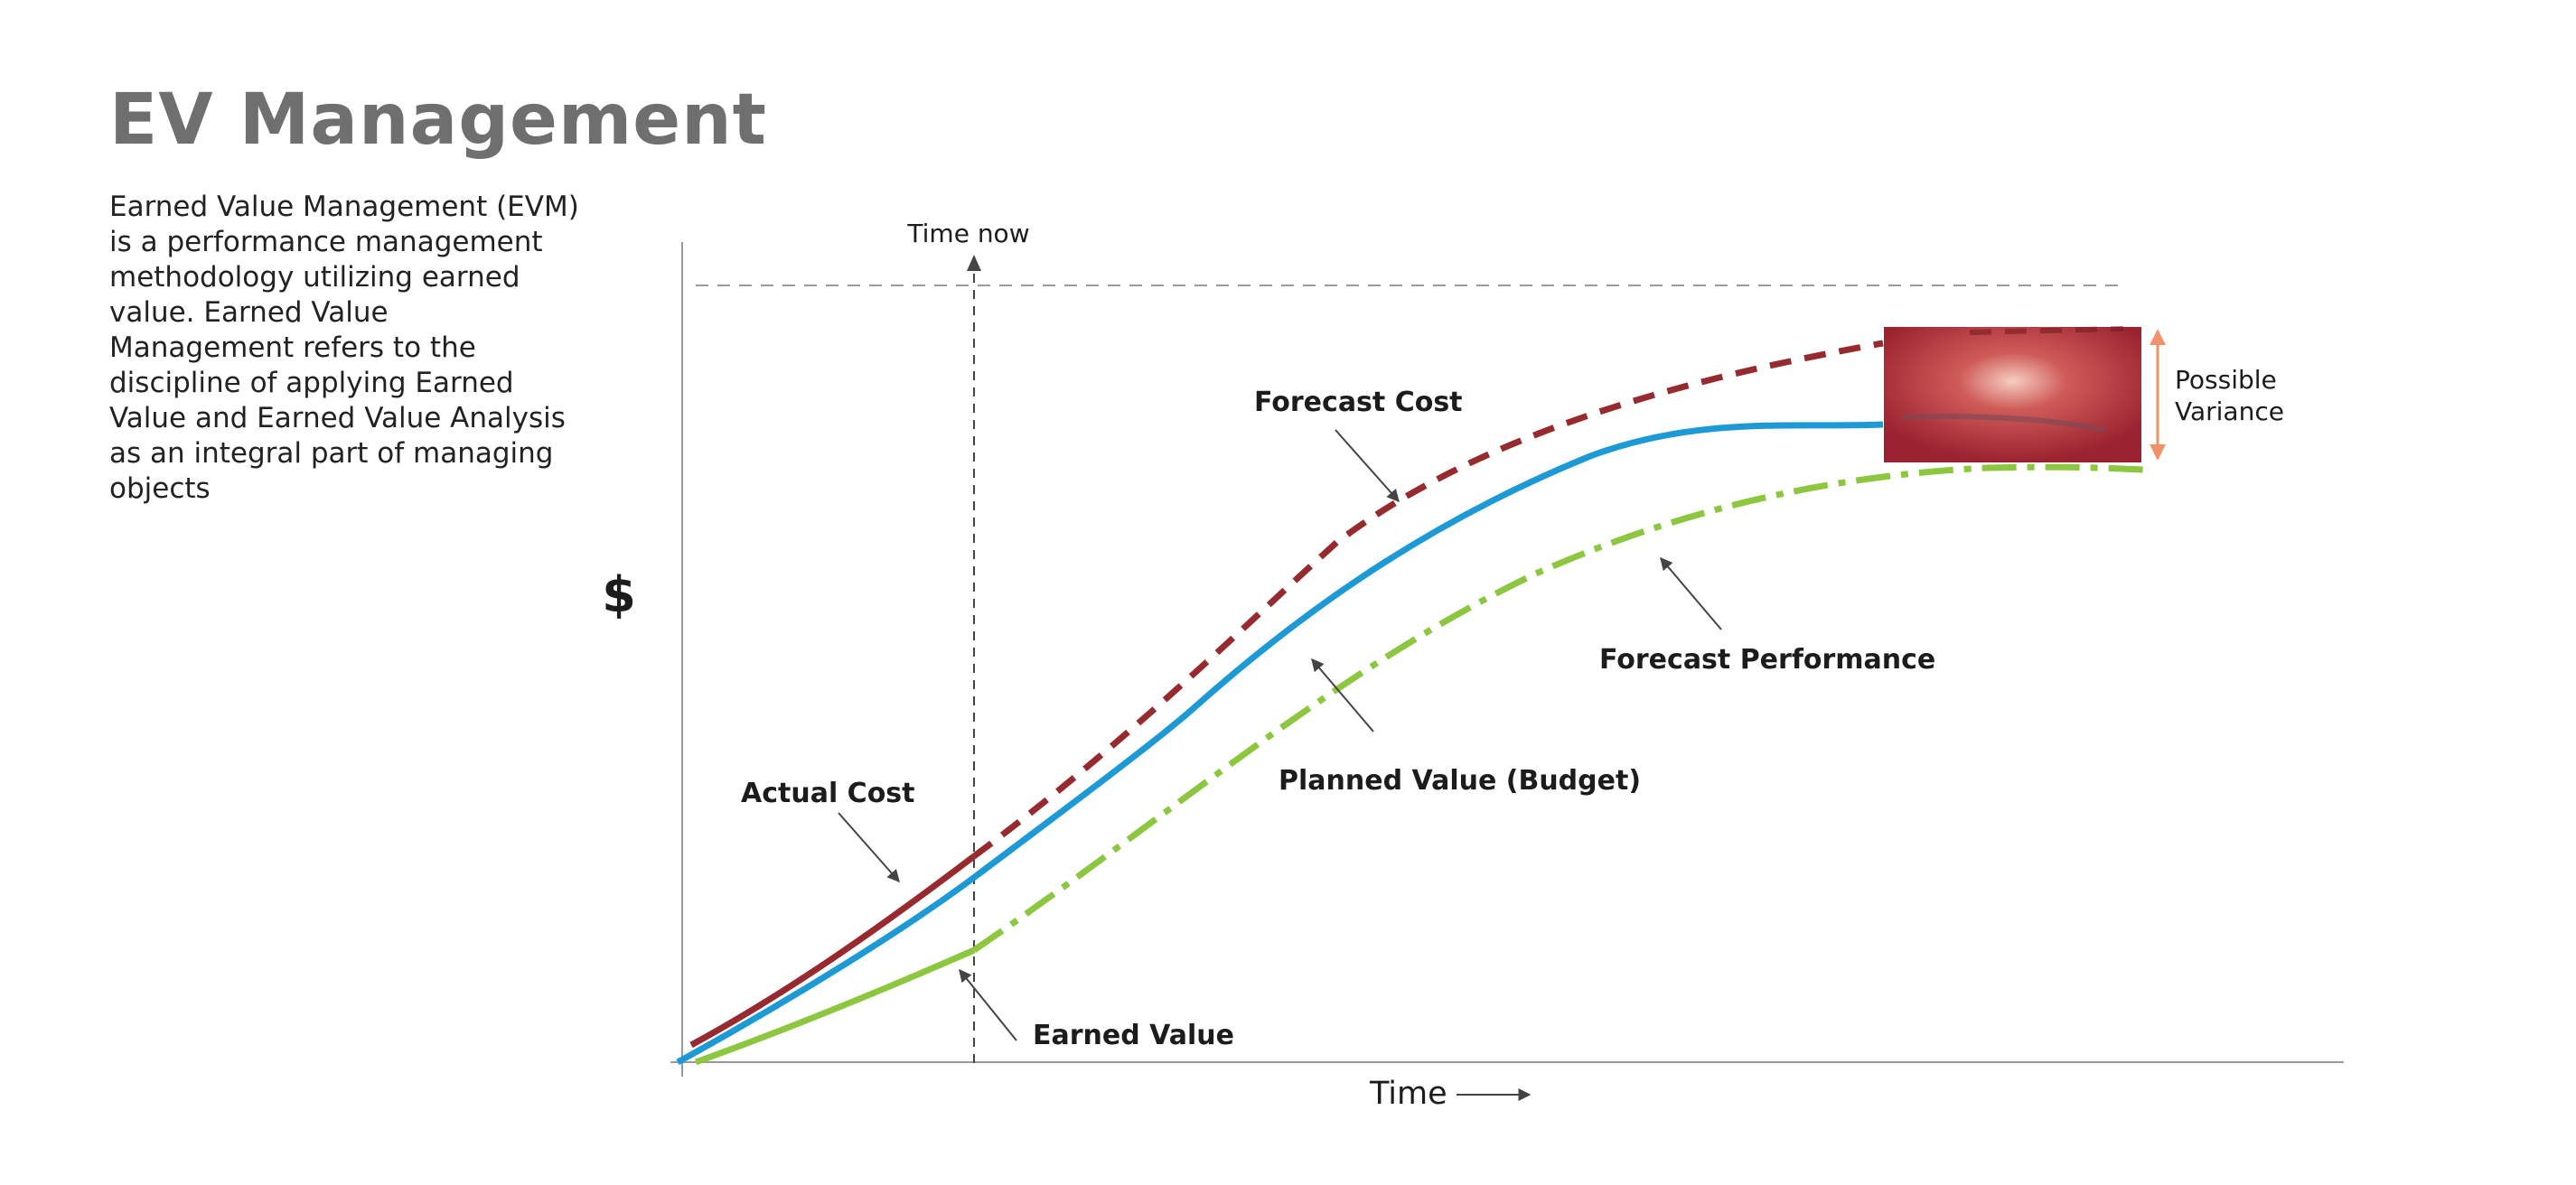 This screenshot has width=2576, height=1185. What do you see at coordinates (619, 594) in the screenshot?
I see `y-axis-label: $` at bounding box center [619, 594].